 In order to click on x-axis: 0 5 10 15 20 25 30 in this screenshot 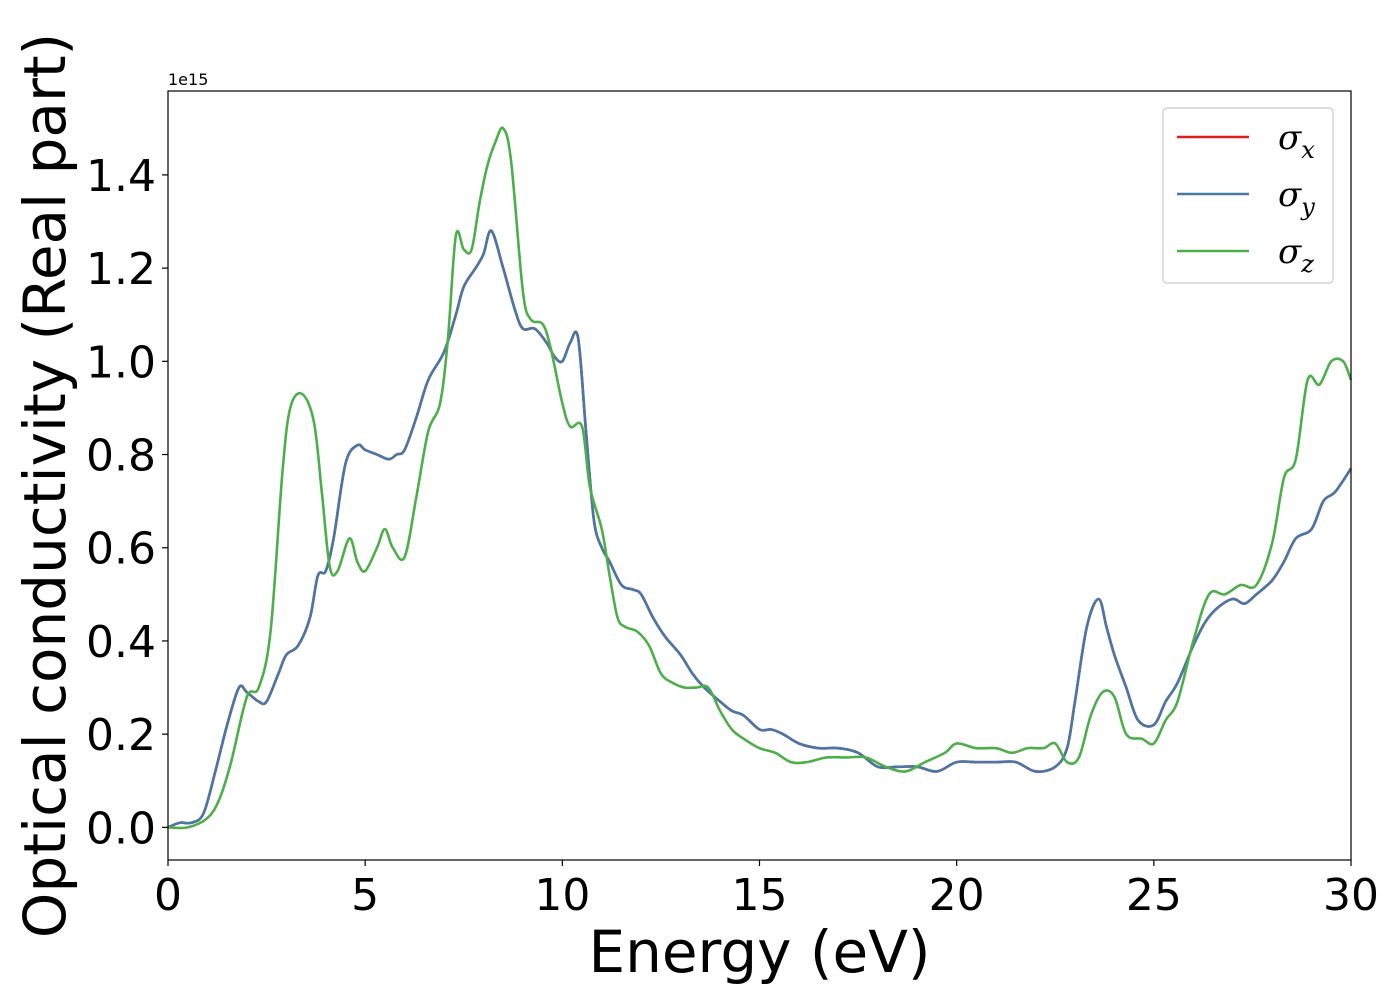, I will do `click(766, 890)`.